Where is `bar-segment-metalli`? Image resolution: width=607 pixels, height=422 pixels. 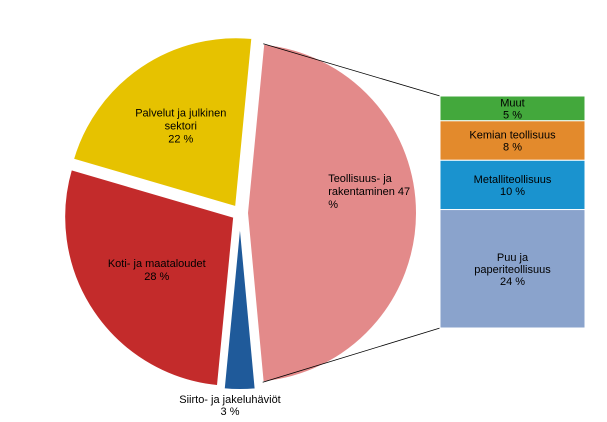 bar-segment-metalli is located at coordinates (512, 185).